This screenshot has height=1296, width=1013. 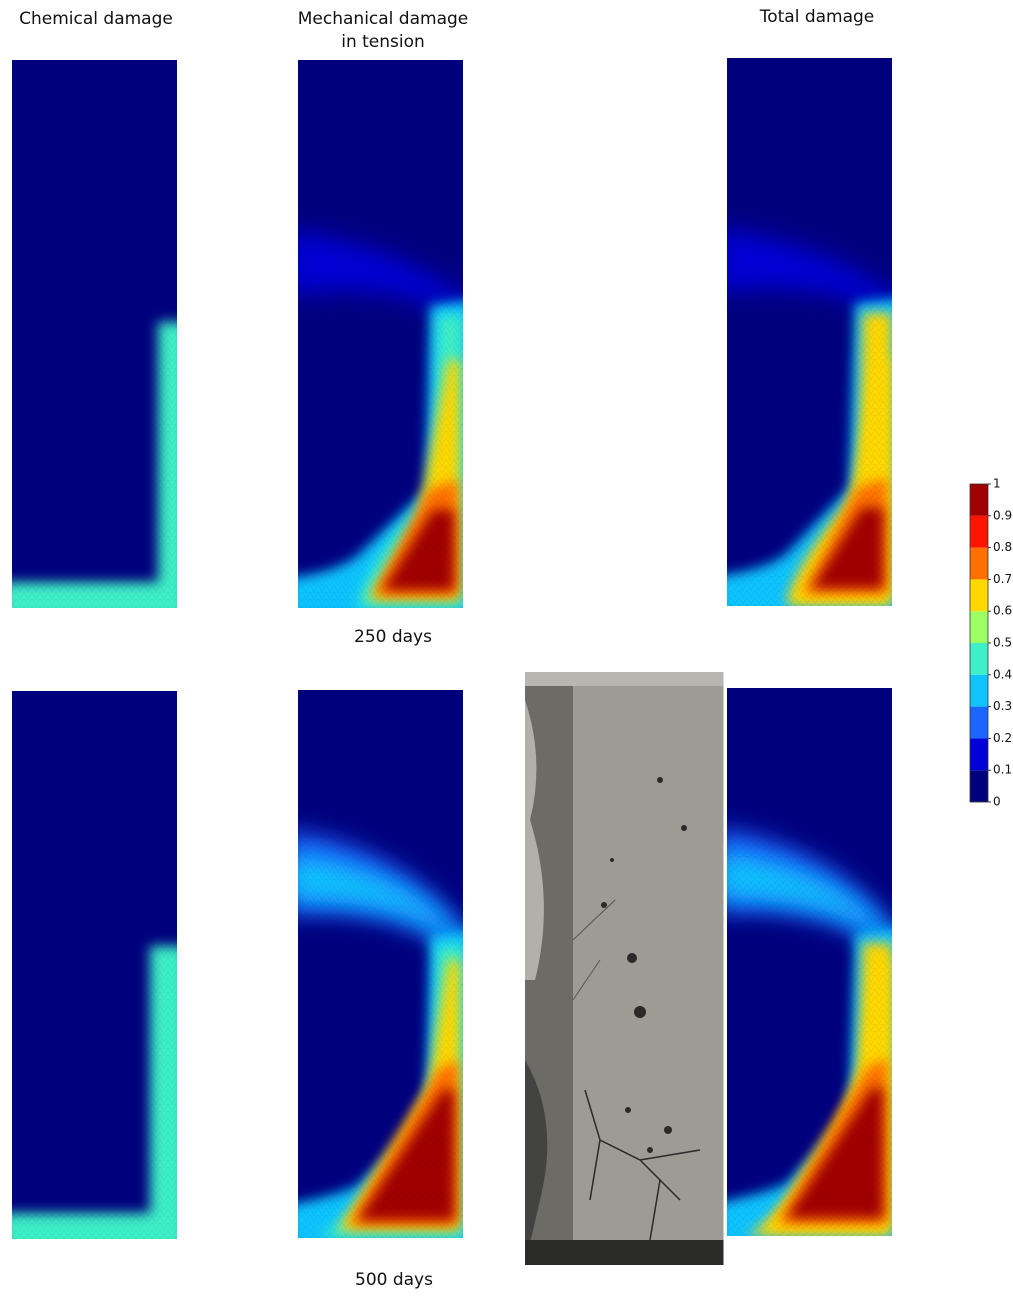 I want to click on colorbar-tick-label: 0.6, so click(x=1002, y=611).